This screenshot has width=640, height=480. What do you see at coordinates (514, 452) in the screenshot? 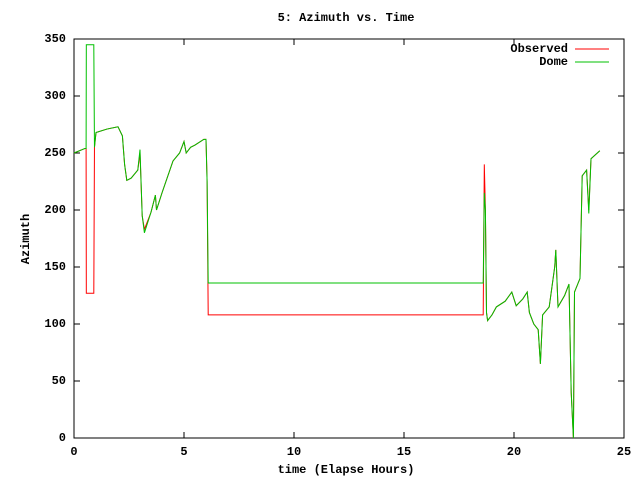
I see `x-tick-label: 20` at bounding box center [514, 452].